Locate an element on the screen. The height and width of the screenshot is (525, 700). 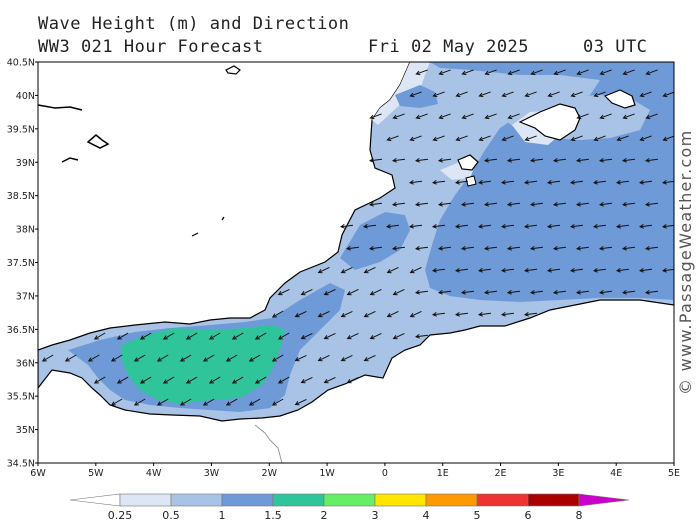
latitude-label: 35N is located at coordinates (25, 430).